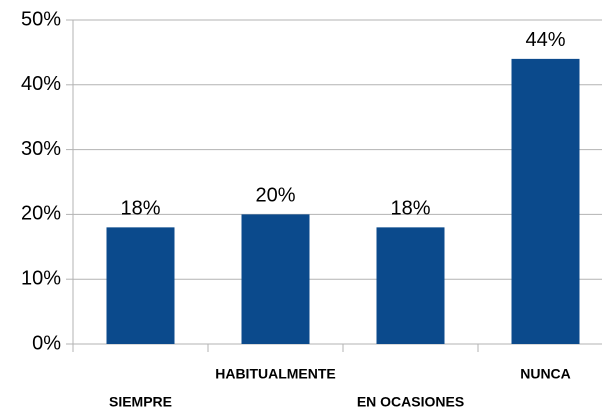 The height and width of the screenshot is (412, 602). I want to click on value-label: 20%, so click(275, 196).